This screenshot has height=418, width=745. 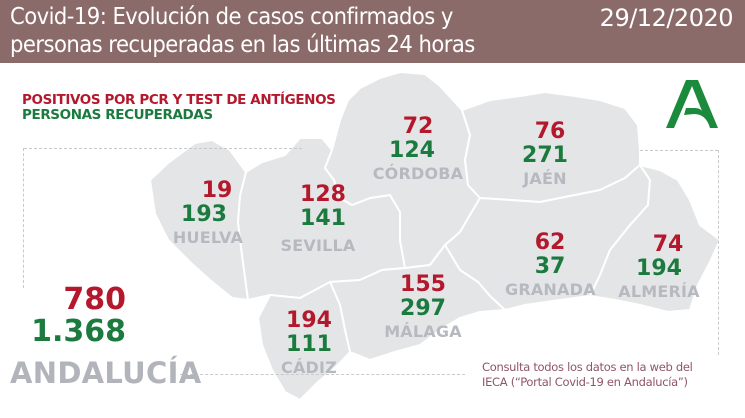 I want to click on source-note-line-1: Consulta todos los datos en la web del, so click(x=587, y=367).